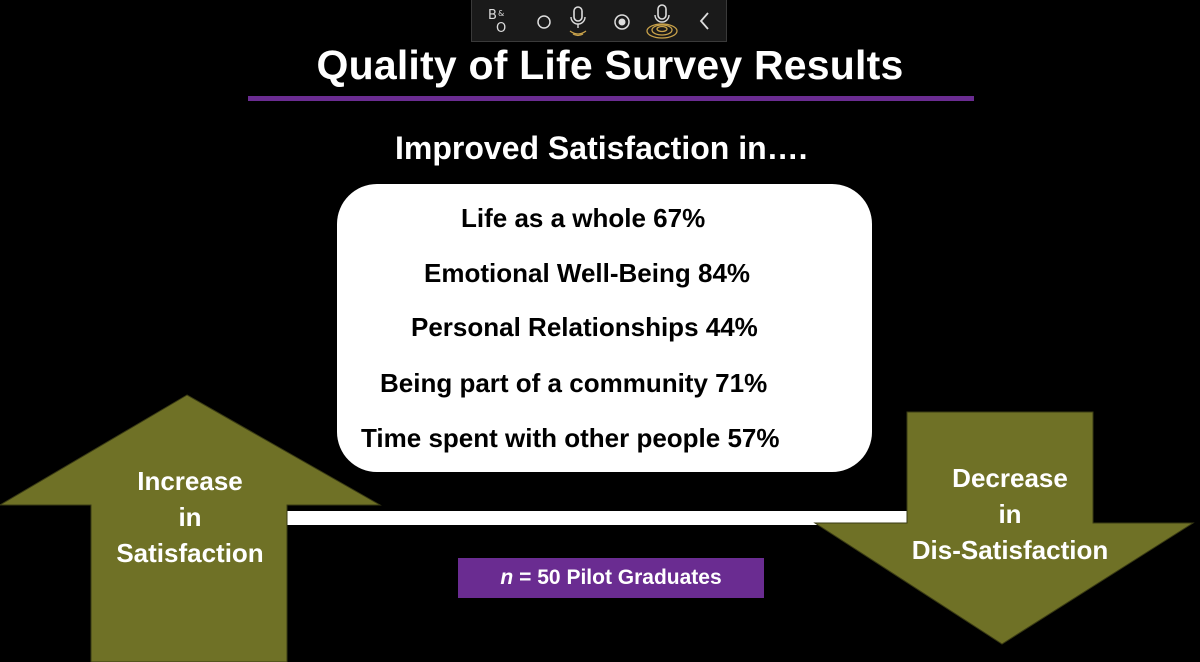 The image size is (1200, 662). I want to click on down-arrow, so click(1004, 528).